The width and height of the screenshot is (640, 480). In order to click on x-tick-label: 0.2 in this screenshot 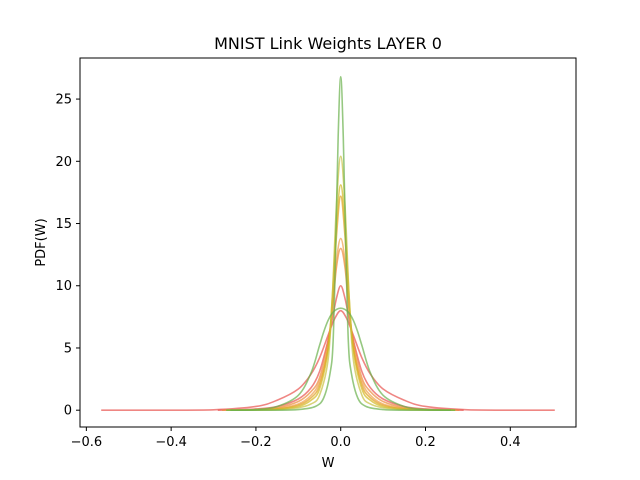, I will do `click(425, 442)`.